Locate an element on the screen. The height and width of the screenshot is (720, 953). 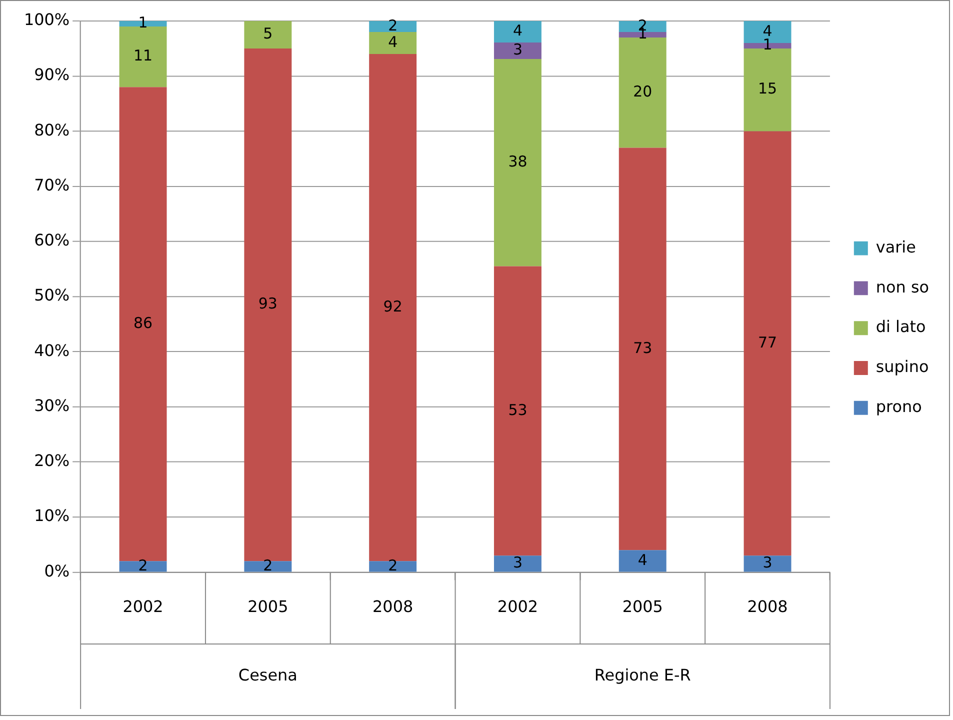
data-label: 93 is located at coordinates (268, 303).